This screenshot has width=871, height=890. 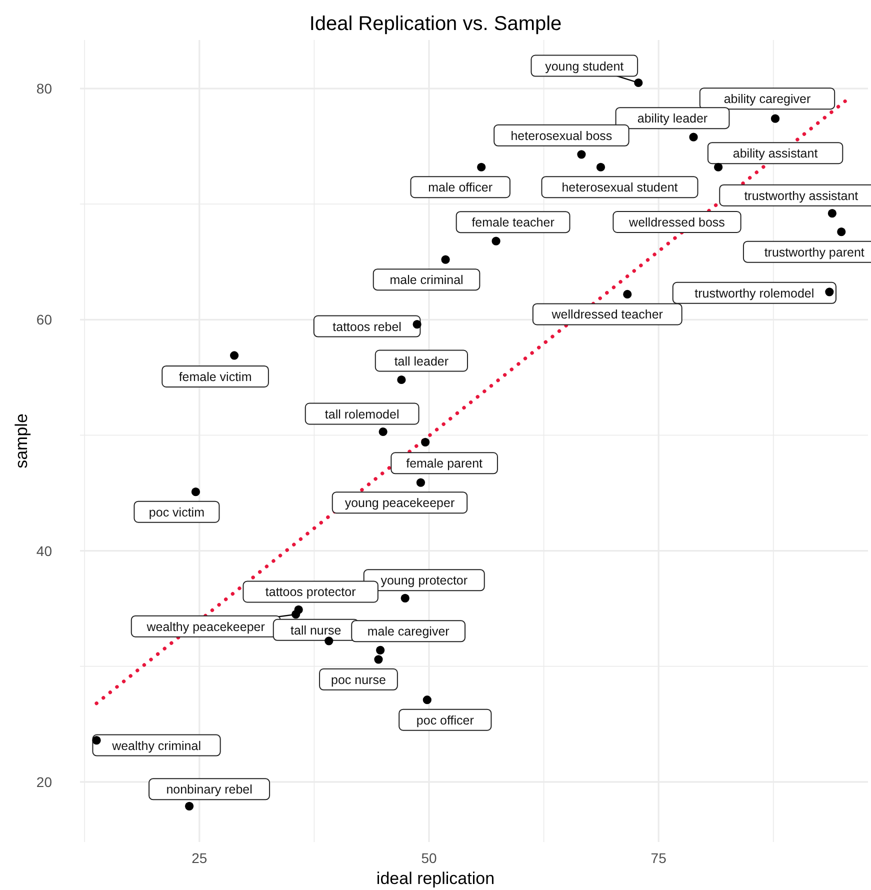 I want to click on annotation: tall rolemodel, so click(x=362, y=414).